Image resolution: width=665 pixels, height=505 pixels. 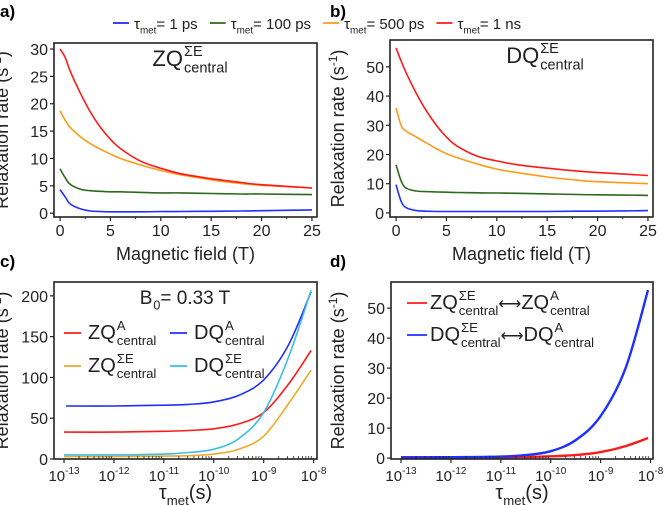 What do you see at coordinates (554, 295) in the screenshot?
I see `legend-label-0-2-sup: A` at bounding box center [554, 295].